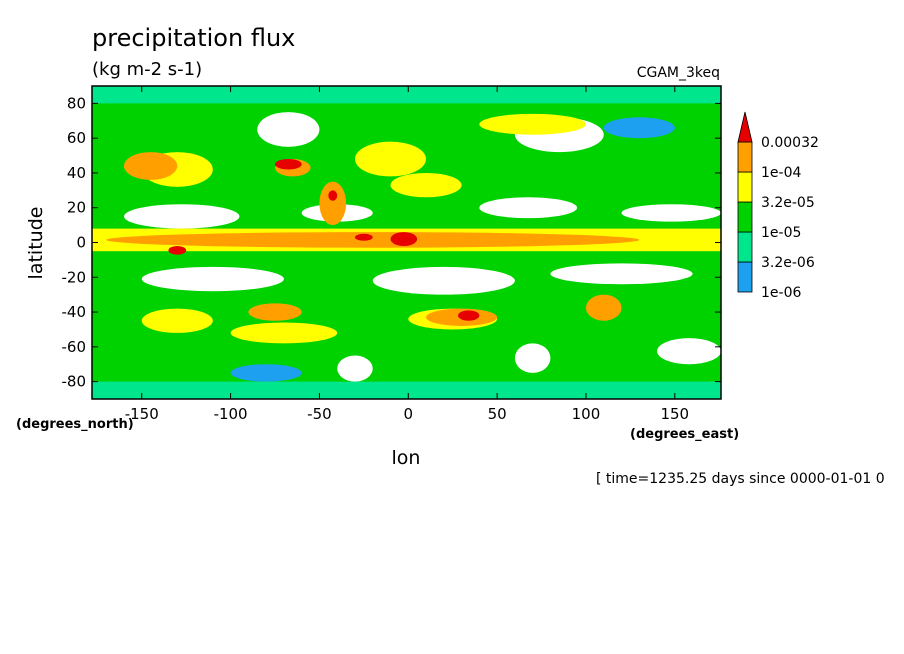  What do you see at coordinates (745, 127) in the screenshot?
I see `colorbar-overflow-triangle` at bounding box center [745, 127].